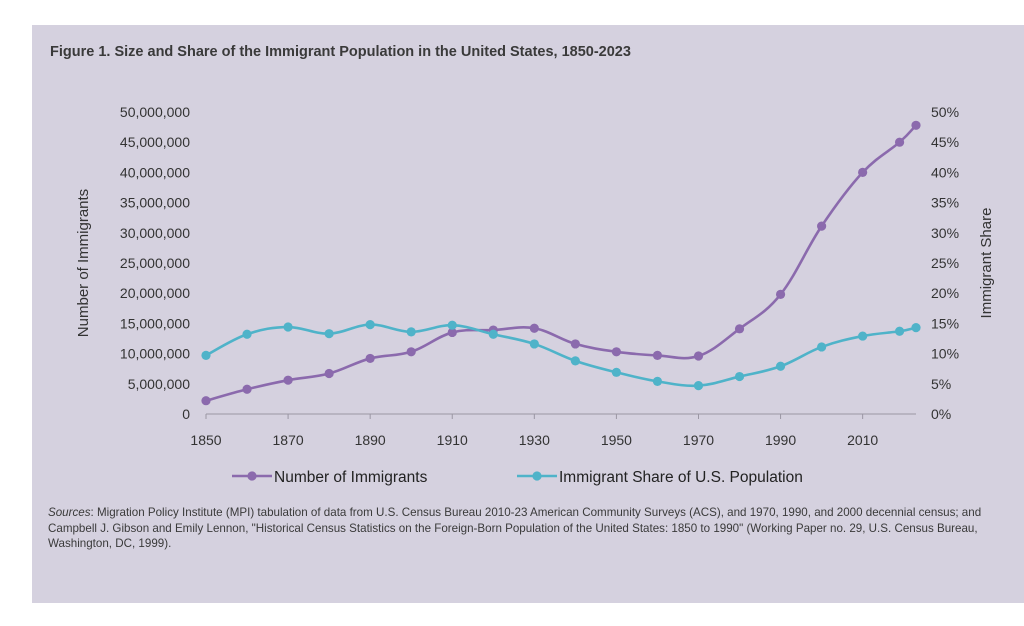 Image resolution: width=1024 pixels, height=626 pixels. What do you see at coordinates (780, 440) in the screenshot?
I see `x-tick-label: 1990` at bounding box center [780, 440].